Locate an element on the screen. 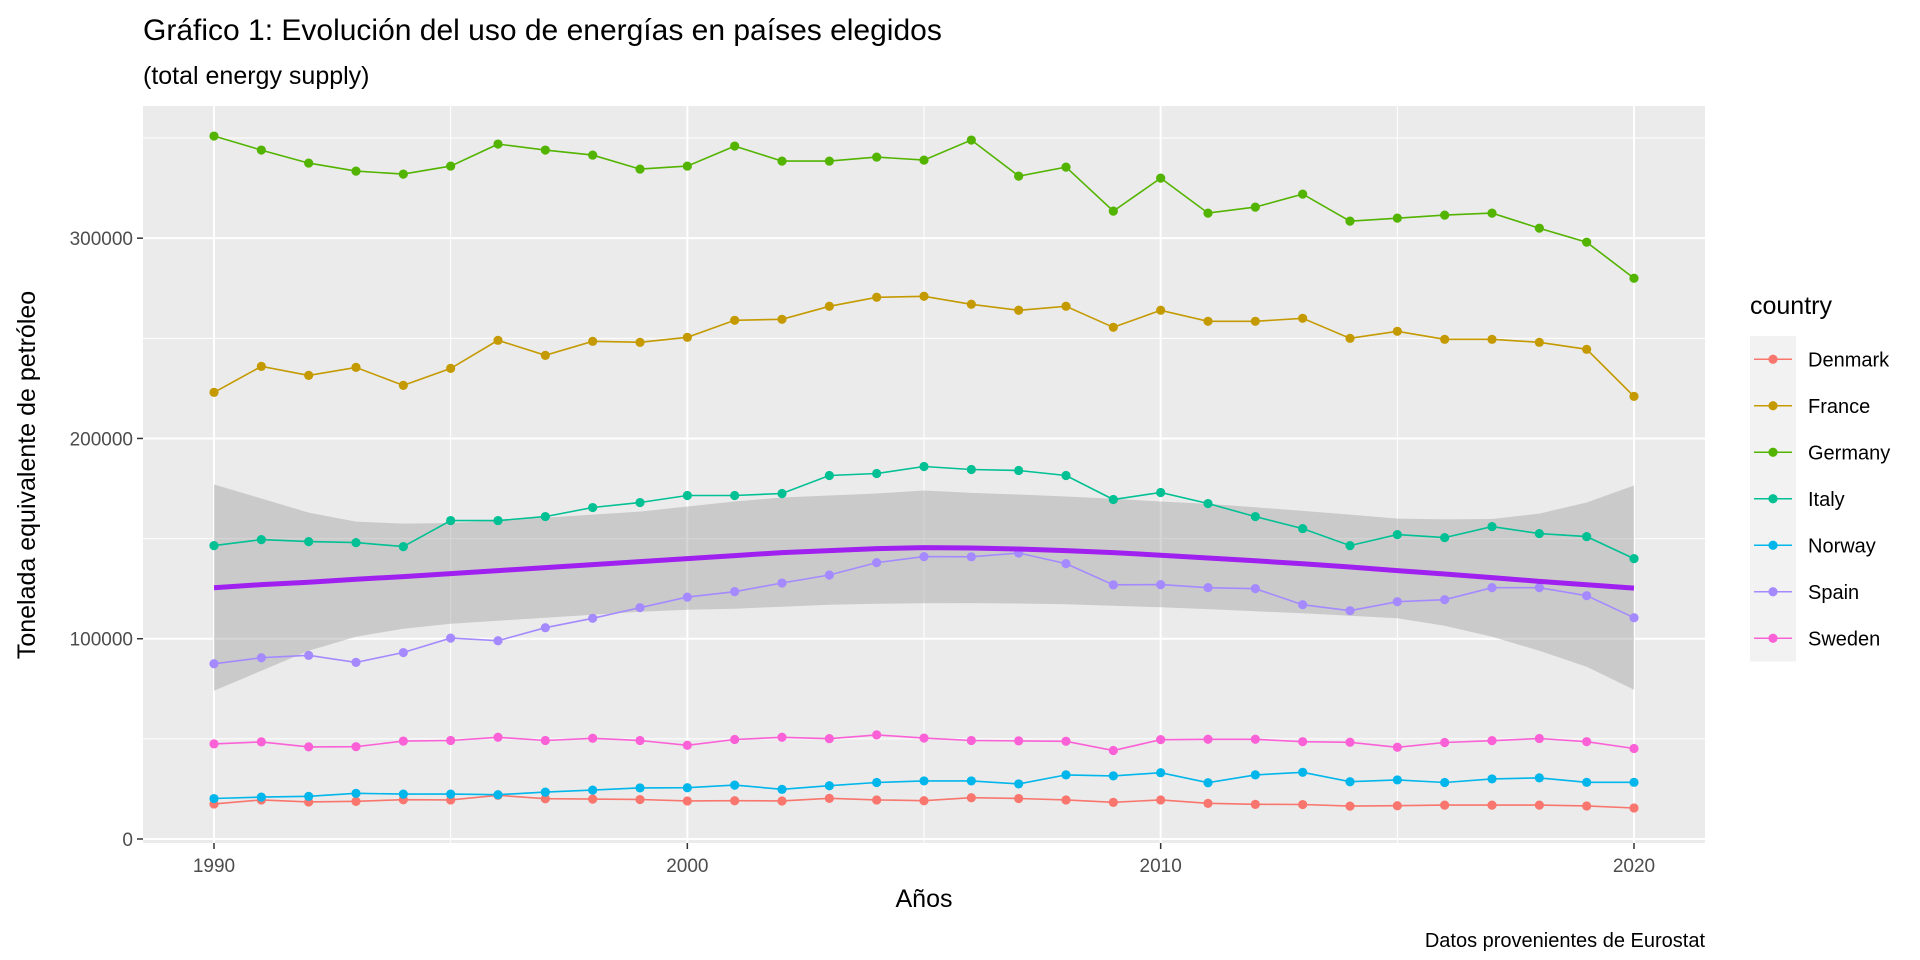  legend-label: Germany is located at coordinates (1849, 453).